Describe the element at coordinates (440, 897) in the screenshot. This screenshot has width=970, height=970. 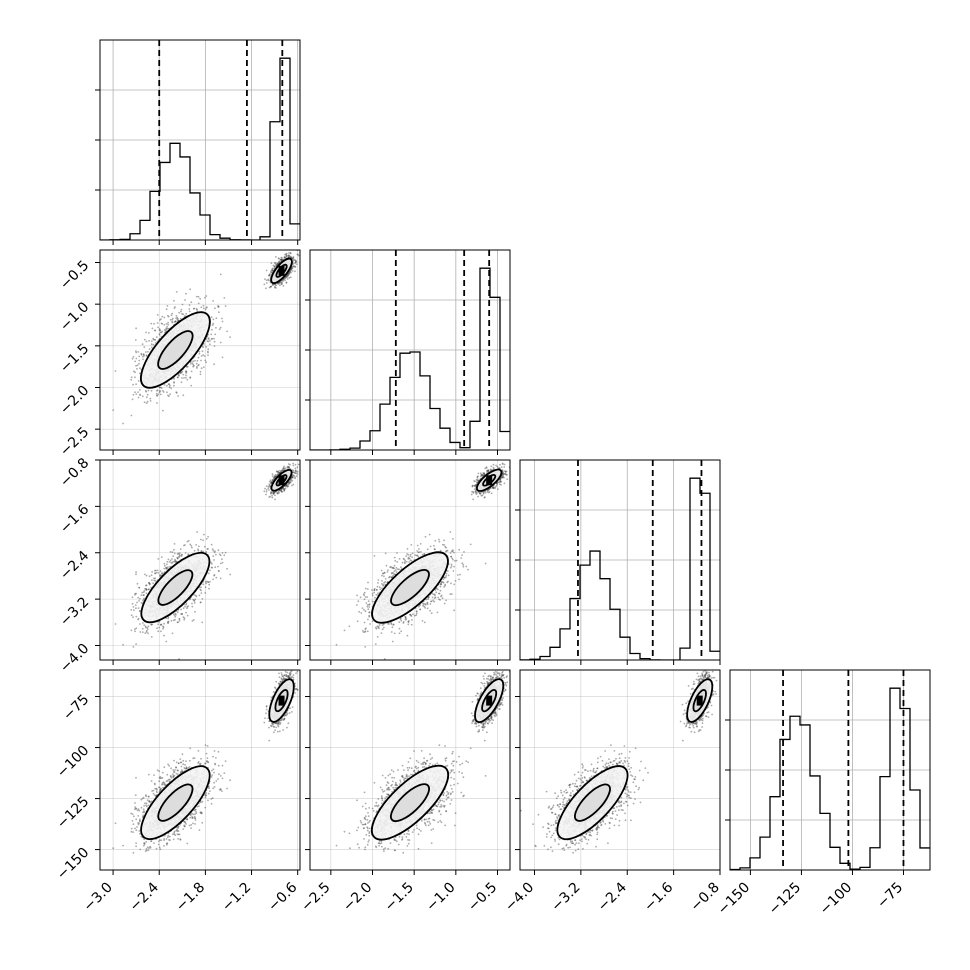
I see `x-tick-label: −1.0` at that location.